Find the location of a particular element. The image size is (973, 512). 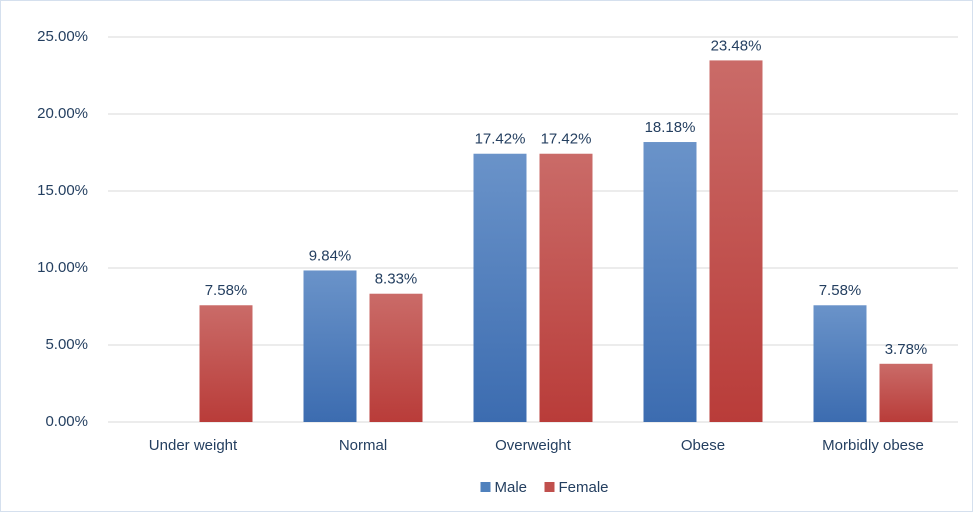

x-tick-label: Under weight is located at coordinates (193, 445).